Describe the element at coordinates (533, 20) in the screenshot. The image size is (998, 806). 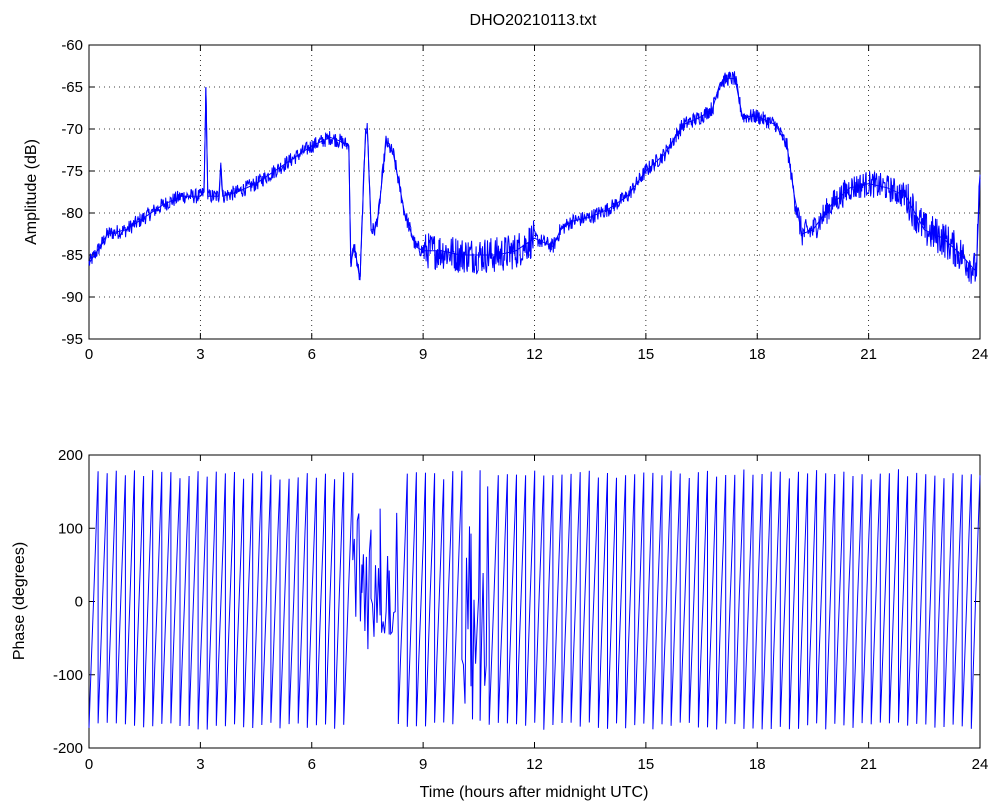
I see `figure-title: DHO20210113.txt` at that location.